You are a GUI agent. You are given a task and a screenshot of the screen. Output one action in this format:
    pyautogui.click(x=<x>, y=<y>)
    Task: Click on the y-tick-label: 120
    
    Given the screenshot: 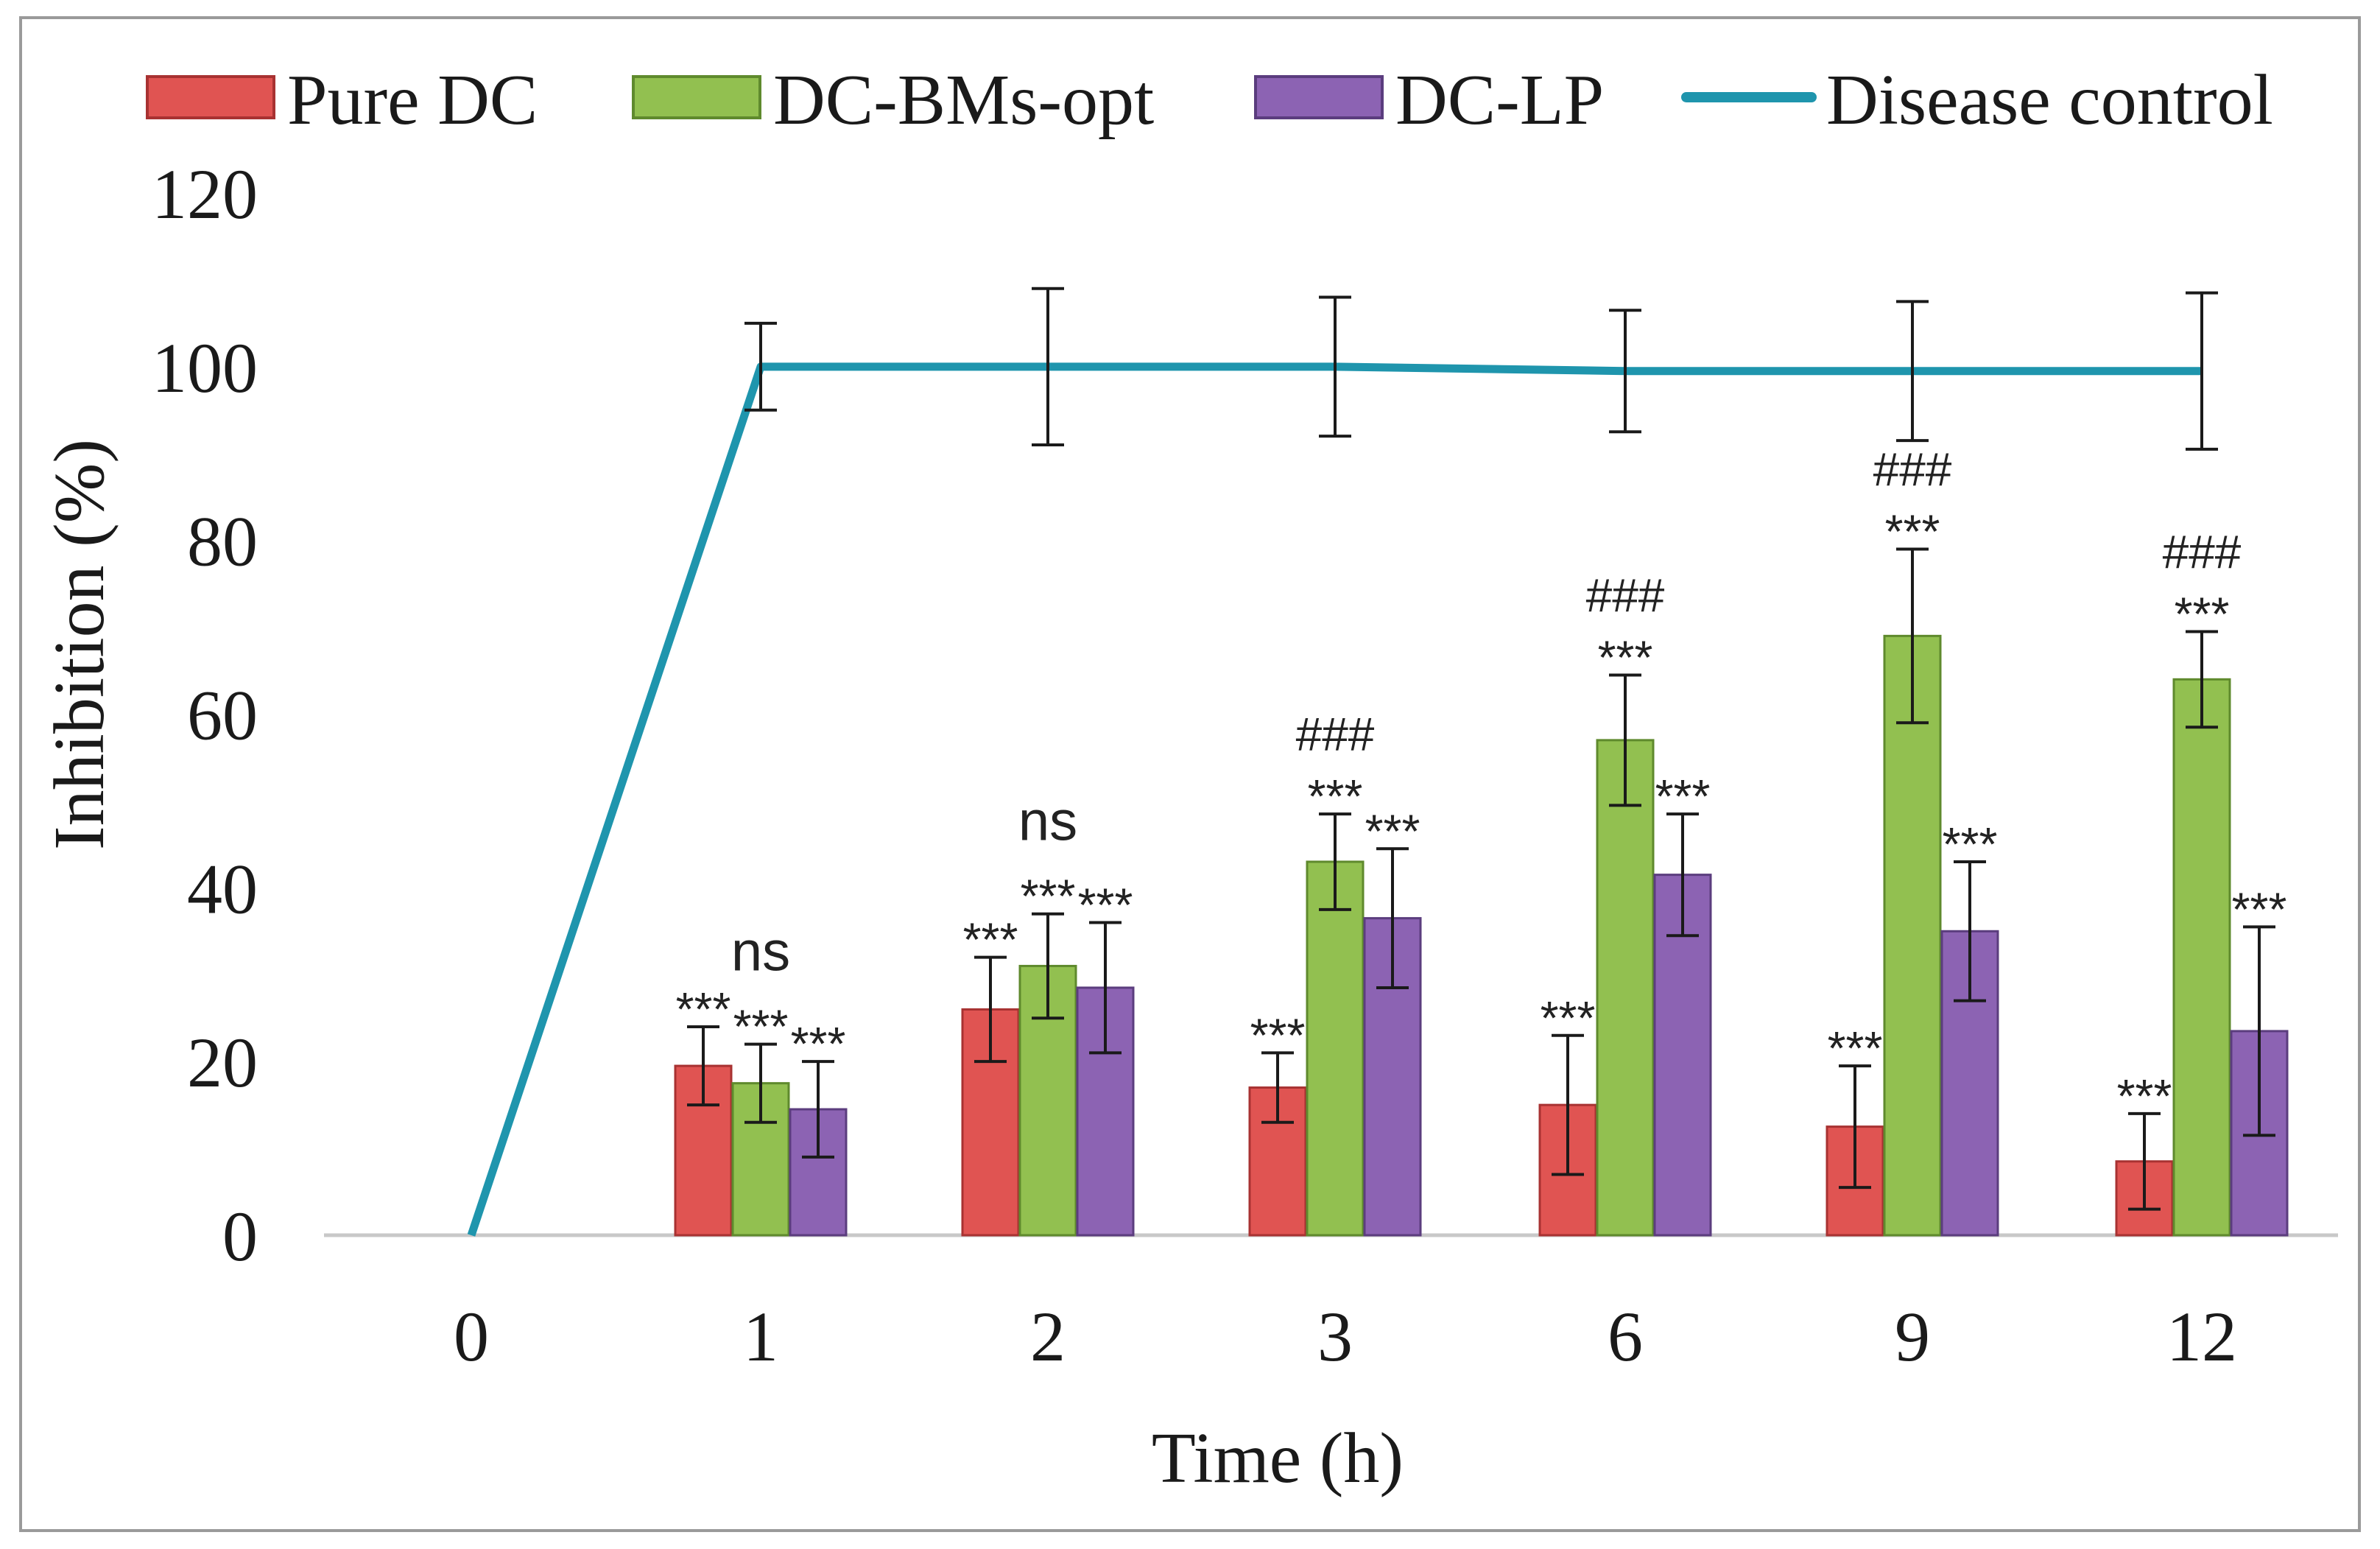 What is the action you would take?
    pyautogui.click(x=205, y=194)
    